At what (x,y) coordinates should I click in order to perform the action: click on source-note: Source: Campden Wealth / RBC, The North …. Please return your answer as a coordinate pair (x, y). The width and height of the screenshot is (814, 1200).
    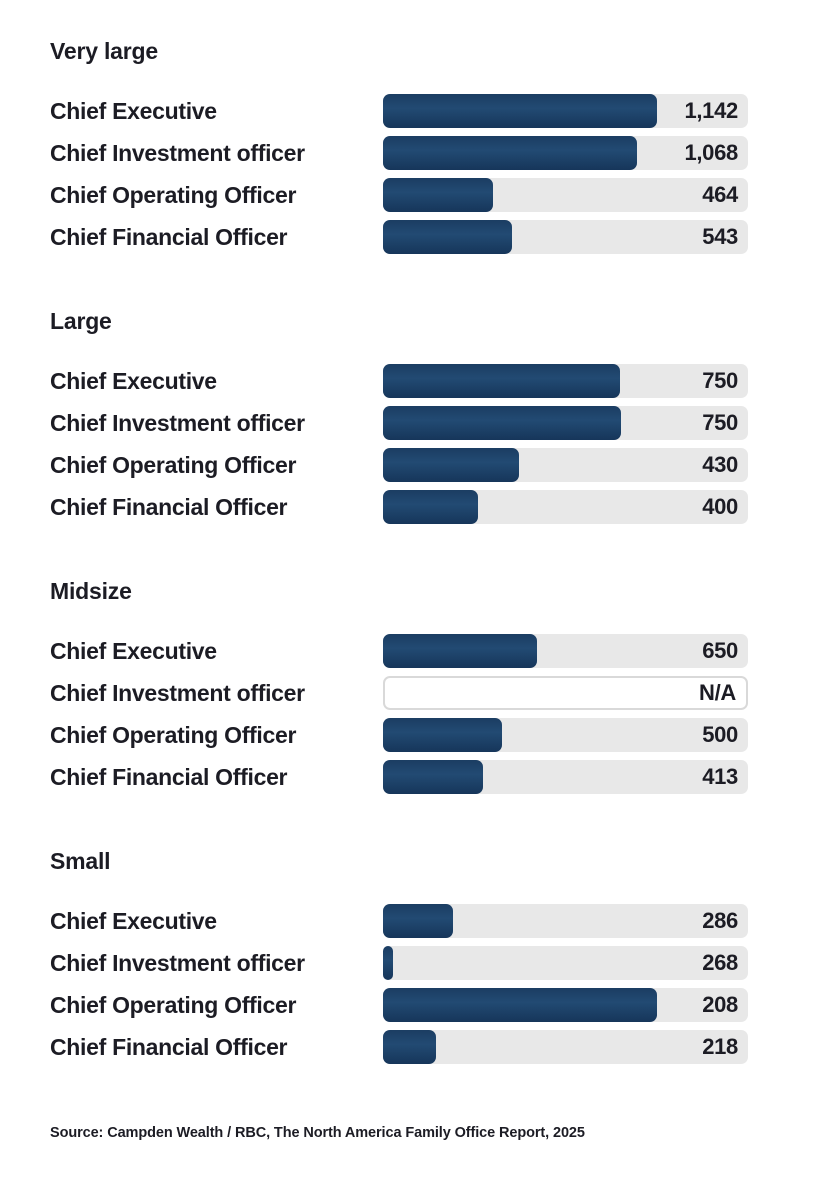
    Looking at the image, I should click on (317, 1133).